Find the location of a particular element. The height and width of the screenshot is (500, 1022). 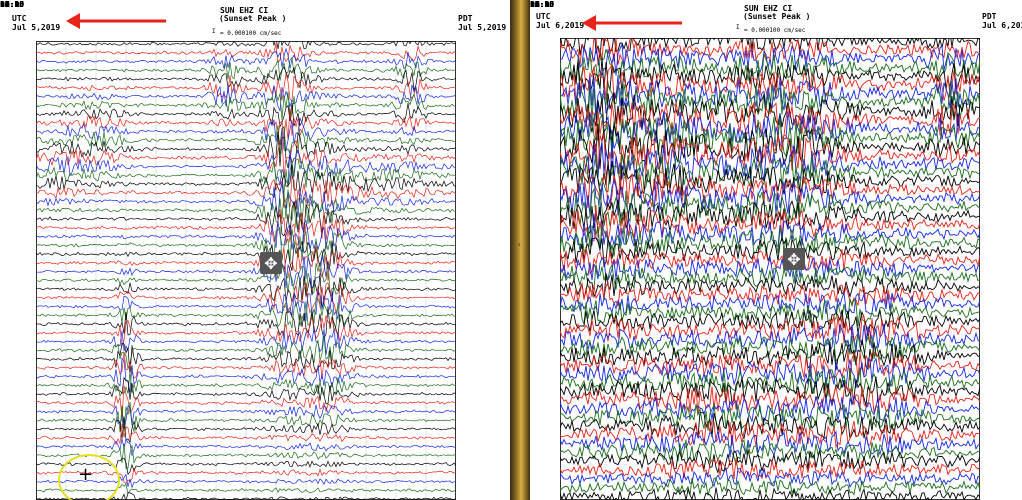

pdt-tick-label: 09:15 is located at coordinates (12, 4).